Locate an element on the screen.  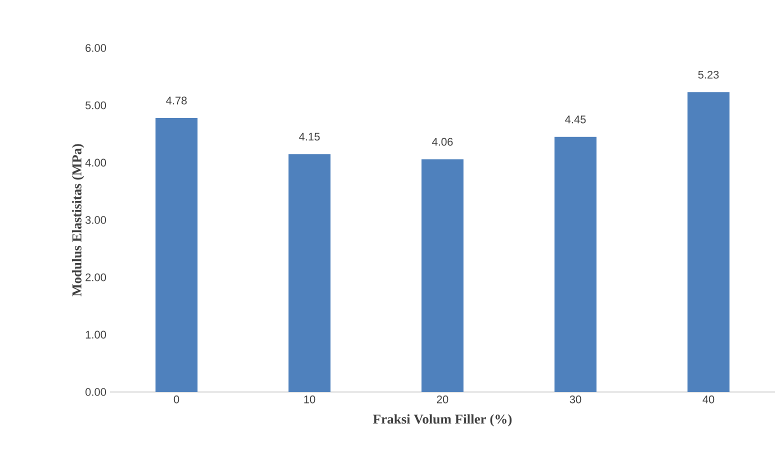
y-tick-label: 5.00 is located at coordinates (96, 105).